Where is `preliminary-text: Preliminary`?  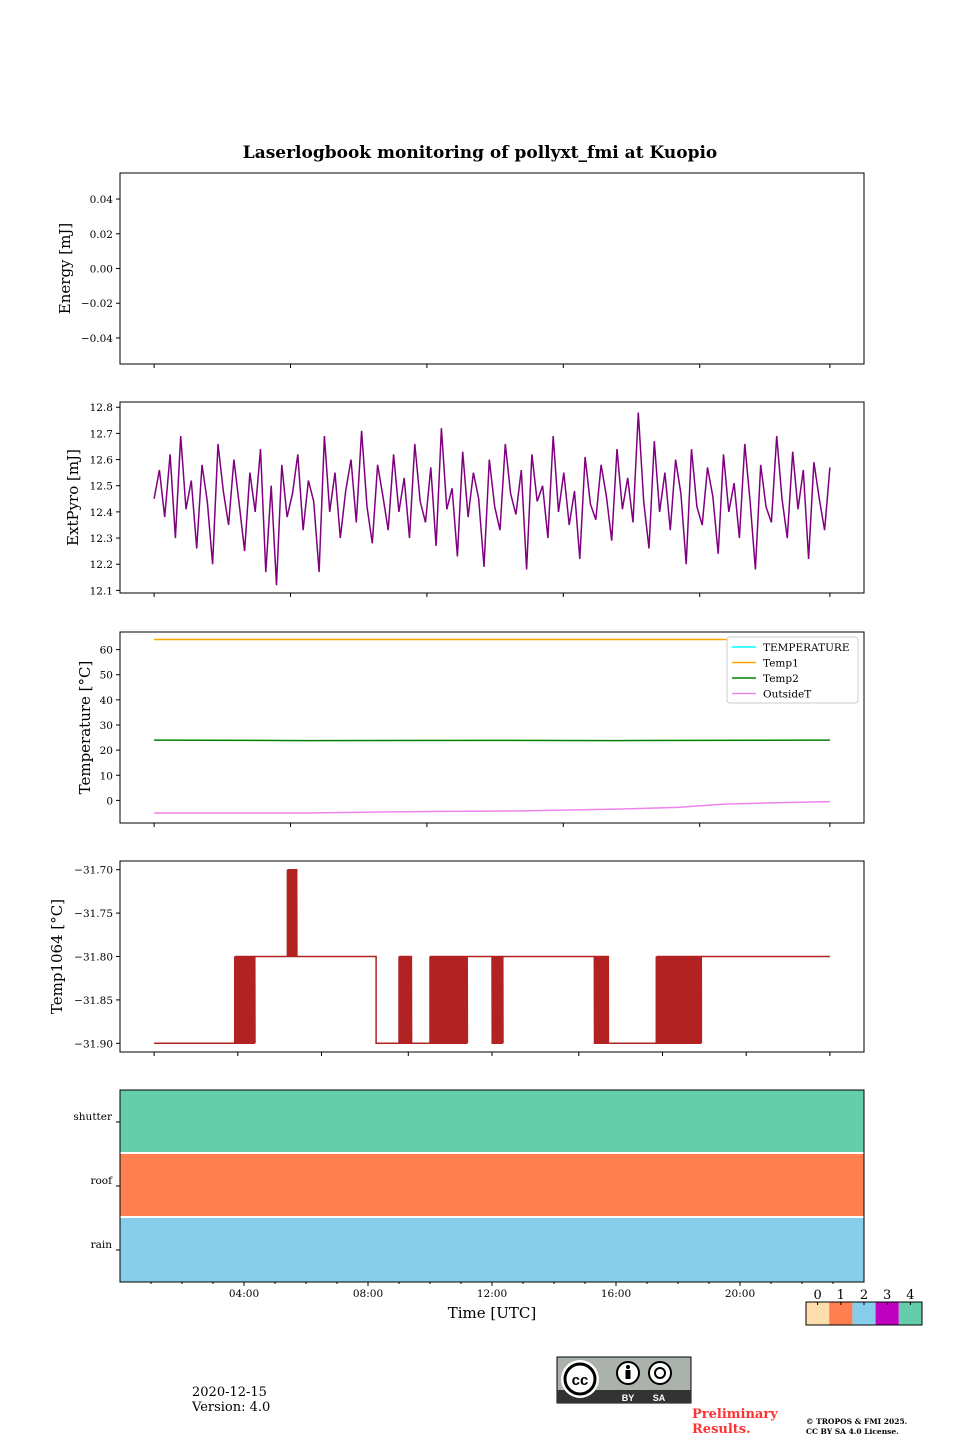 preliminary-text: Preliminary is located at coordinates (735, 1414).